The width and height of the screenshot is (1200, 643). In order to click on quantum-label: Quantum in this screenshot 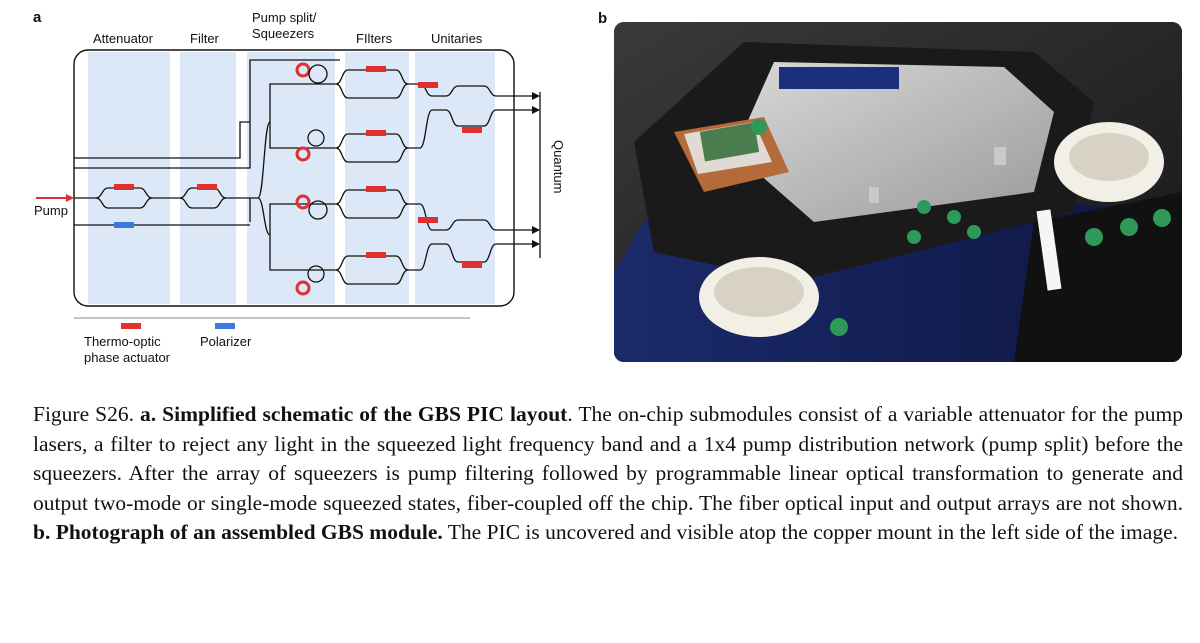, I will do `click(558, 166)`.